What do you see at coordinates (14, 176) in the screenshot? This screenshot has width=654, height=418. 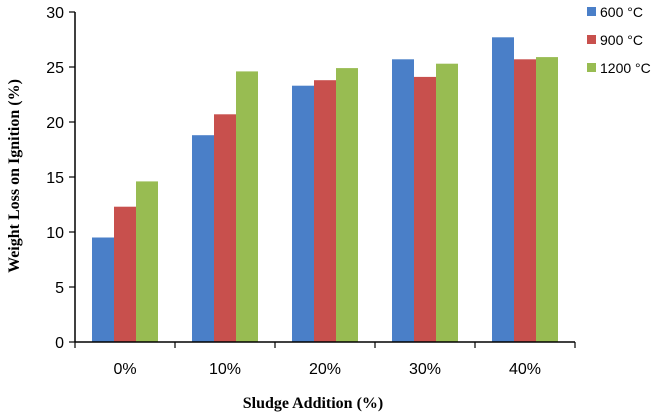 I see `y-axis-title: Weight Loss on Ignition (%)` at bounding box center [14, 176].